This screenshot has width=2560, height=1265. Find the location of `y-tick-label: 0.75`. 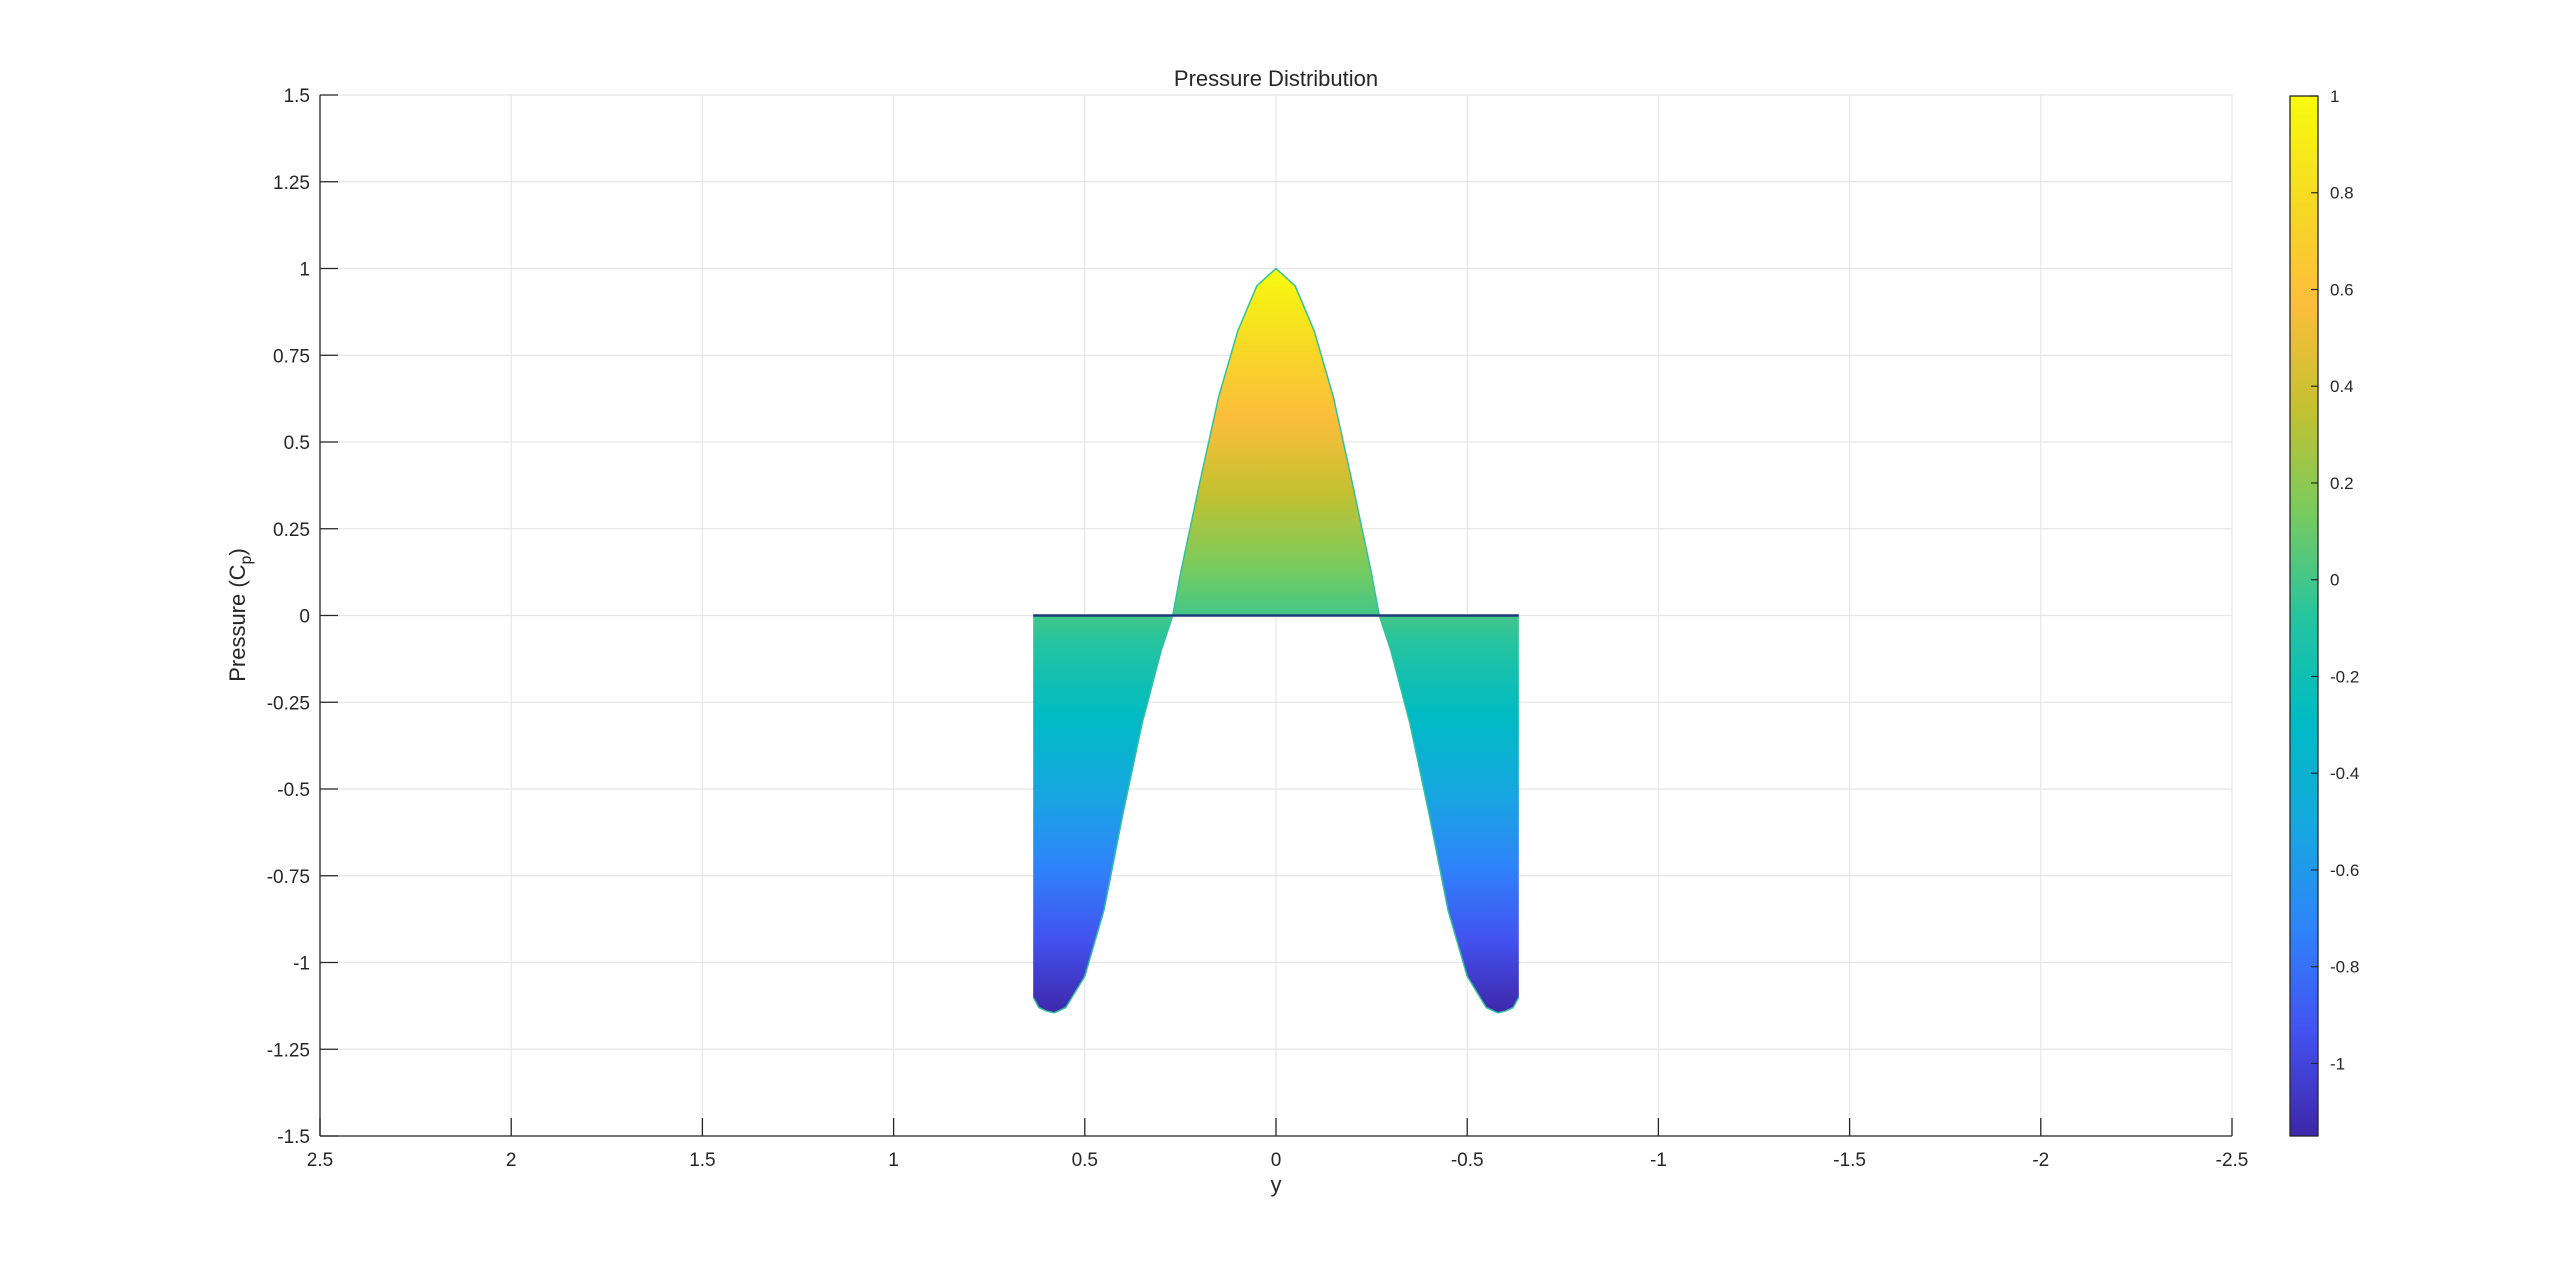

y-tick-label: 0.75 is located at coordinates (291, 356).